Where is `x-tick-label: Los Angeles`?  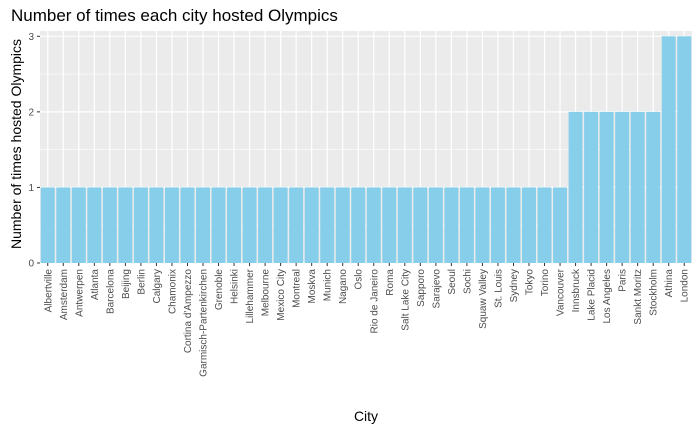
x-tick-label: Los Angeles is located at coordinates (607, 296).